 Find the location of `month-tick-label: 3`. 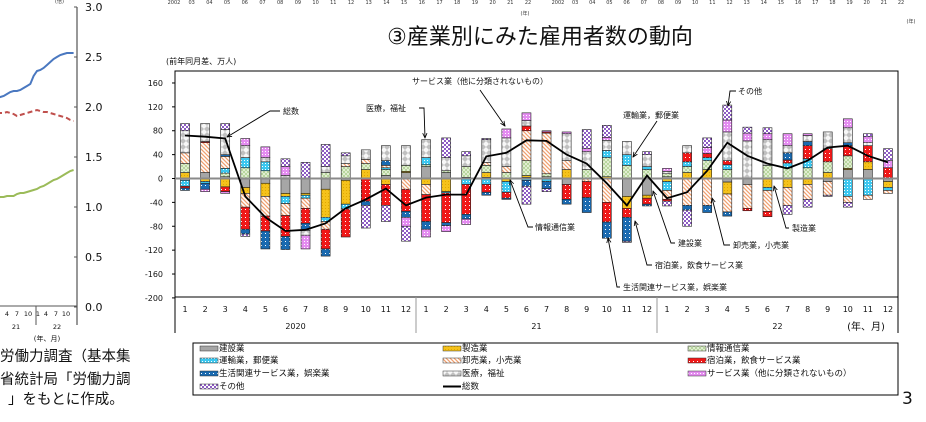

month-tick-label: 3 is located at coordinates (466, 309).